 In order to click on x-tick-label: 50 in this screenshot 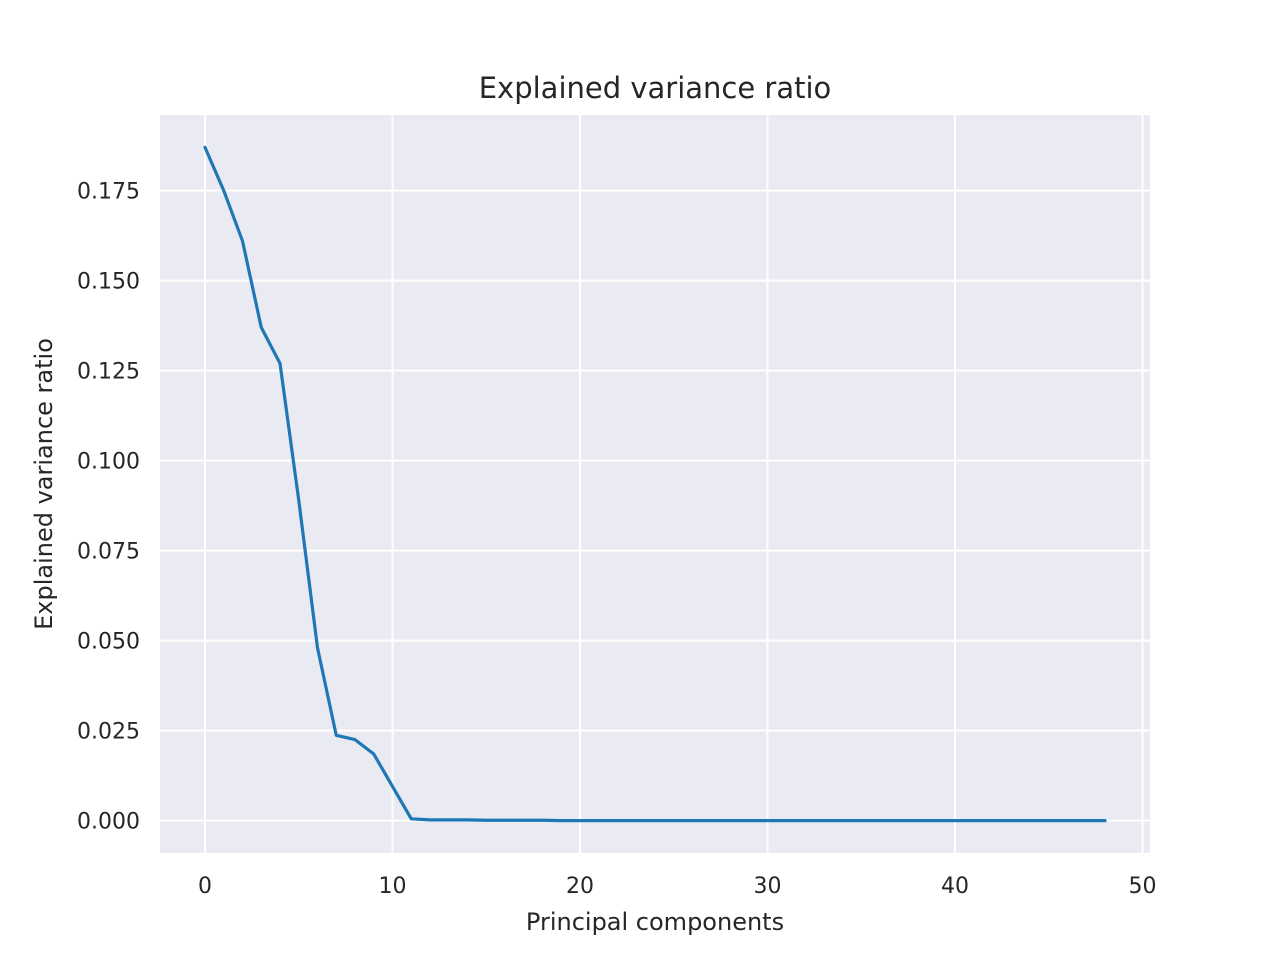, I will do `click(1143, 886)`.